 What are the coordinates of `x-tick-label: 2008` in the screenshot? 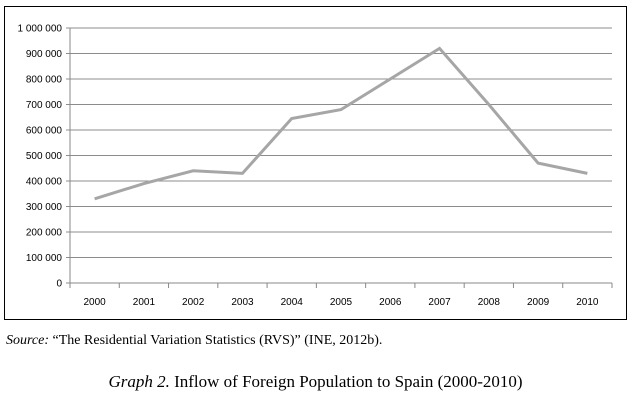 It's located at (489, 302).